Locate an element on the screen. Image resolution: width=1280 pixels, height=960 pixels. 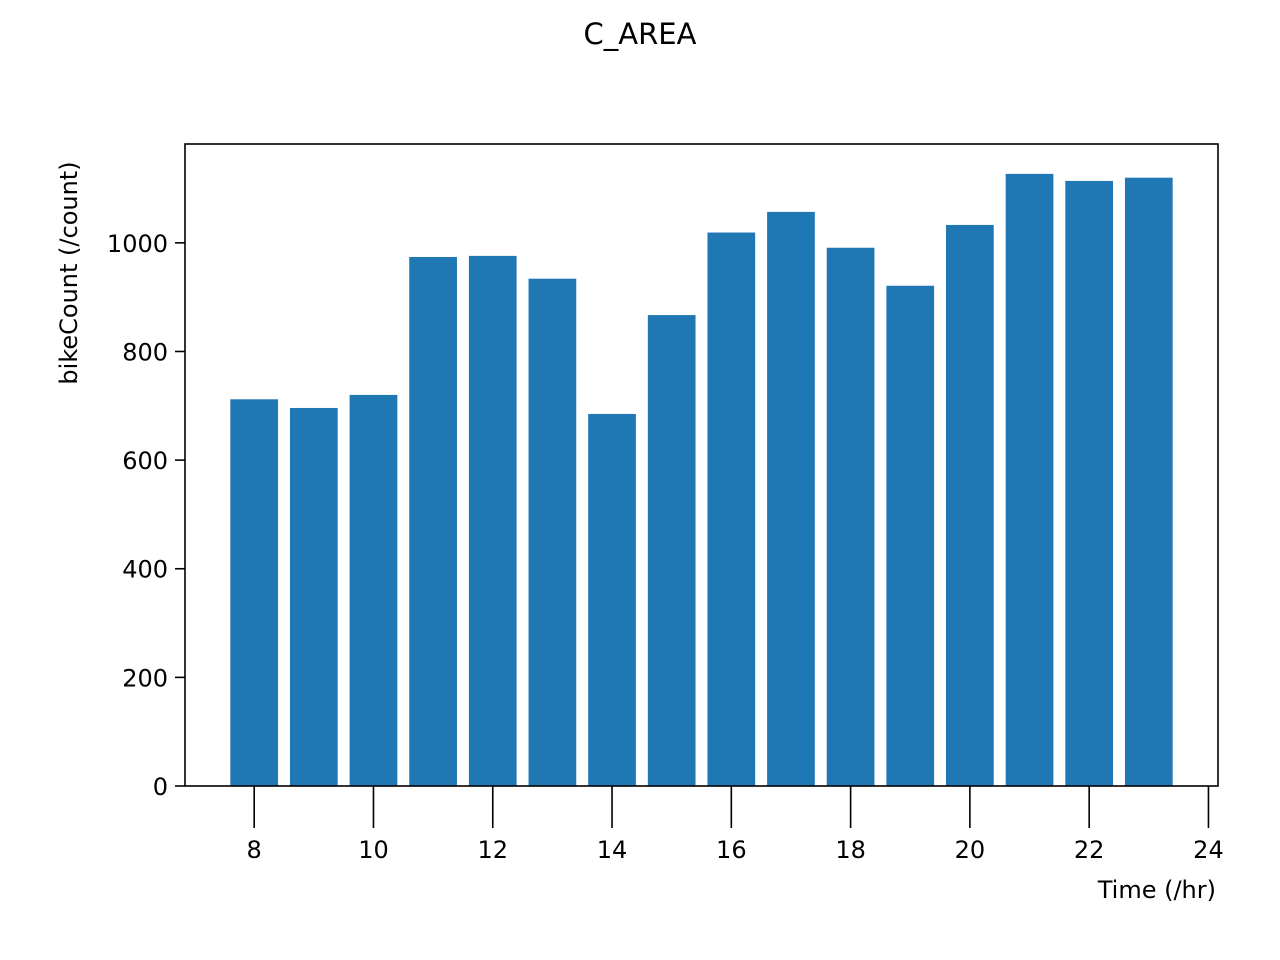
x-axis-label: Time (/hr) is located at coordinates (1156, 890).